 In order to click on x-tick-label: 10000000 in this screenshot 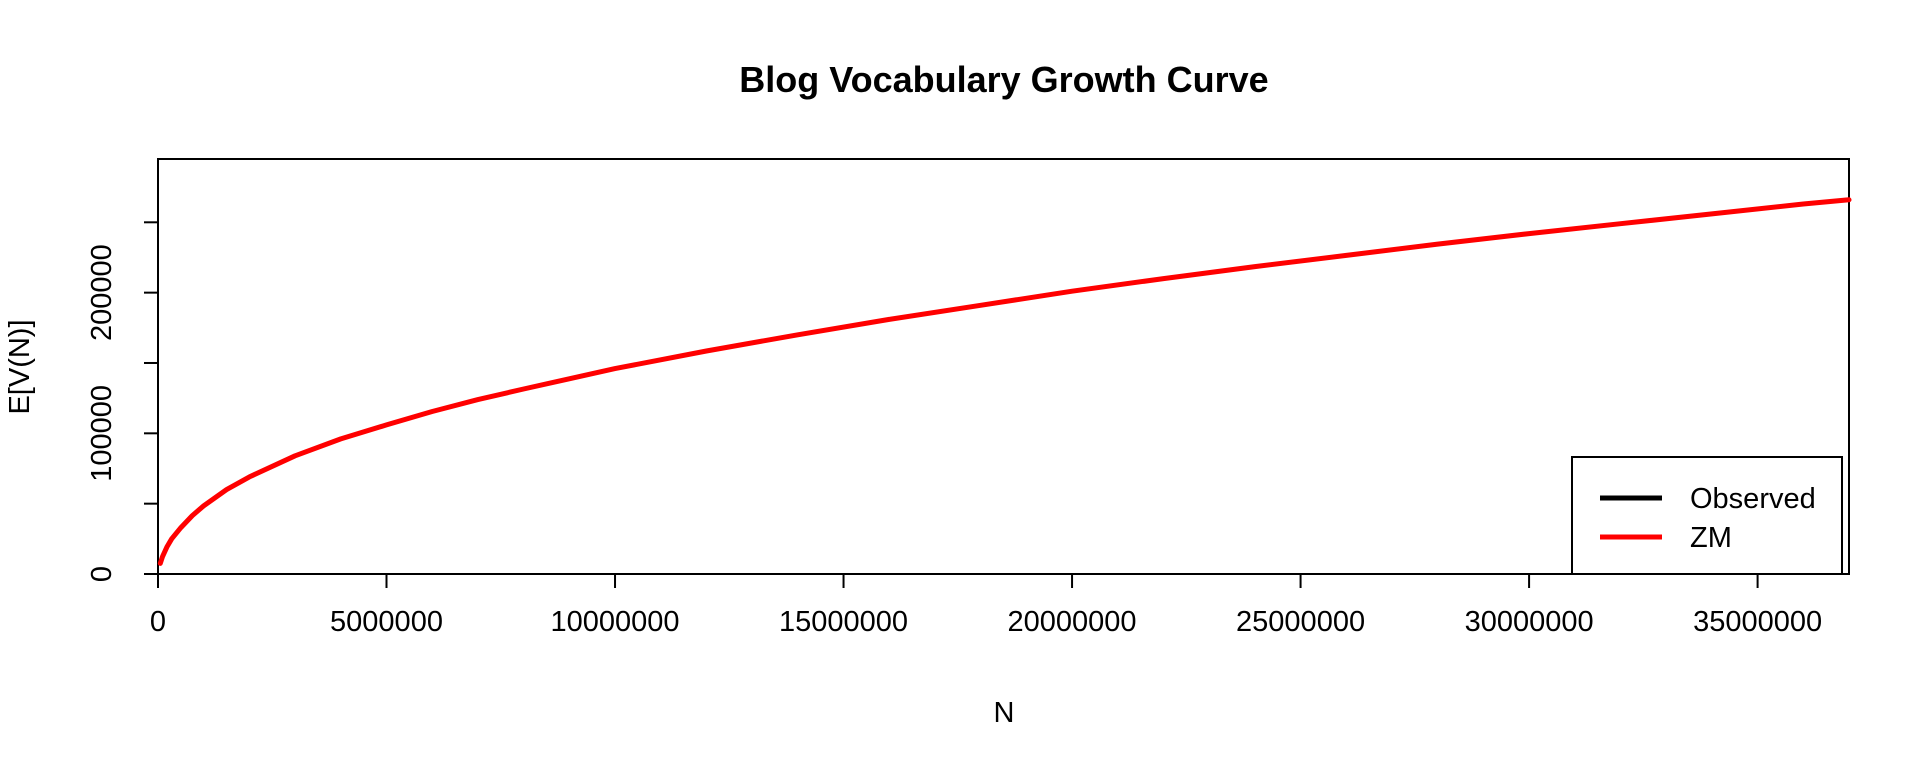, I will do `click(615, 622)`.